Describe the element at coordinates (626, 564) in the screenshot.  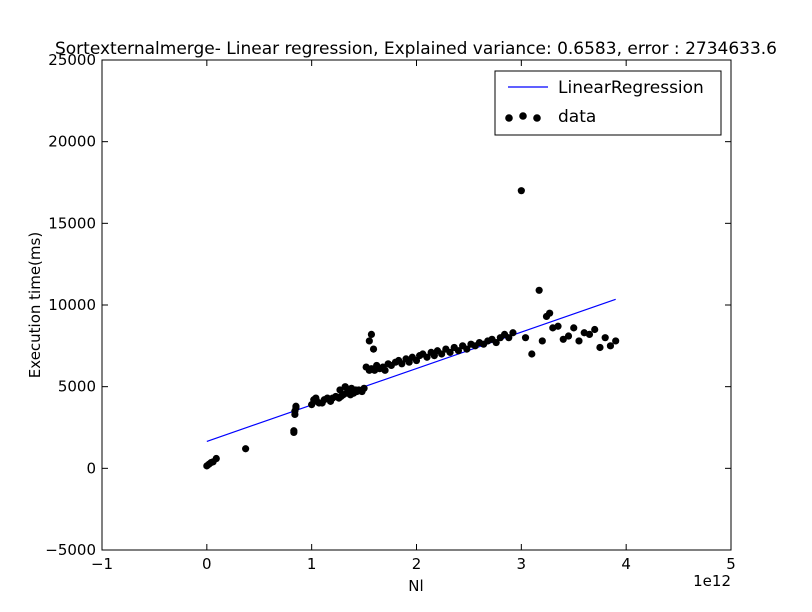
I see `x-tick-label: 4` at that location.